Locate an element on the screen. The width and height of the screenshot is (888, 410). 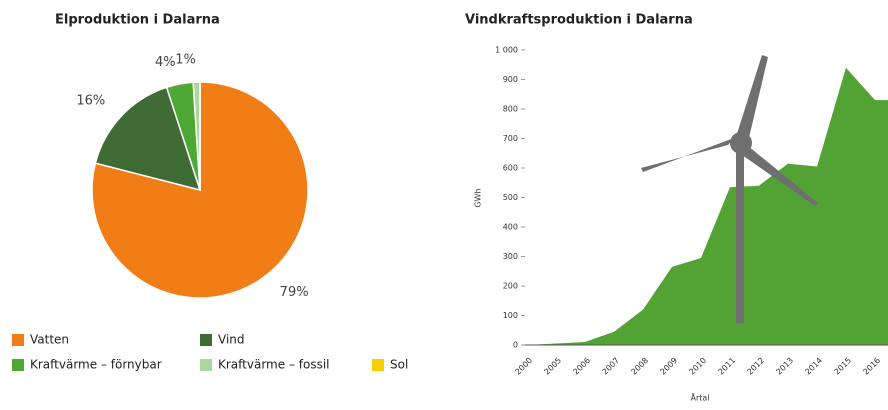
legend-label: Kraftvärme – förnybar is located at coordinates (96, 365).